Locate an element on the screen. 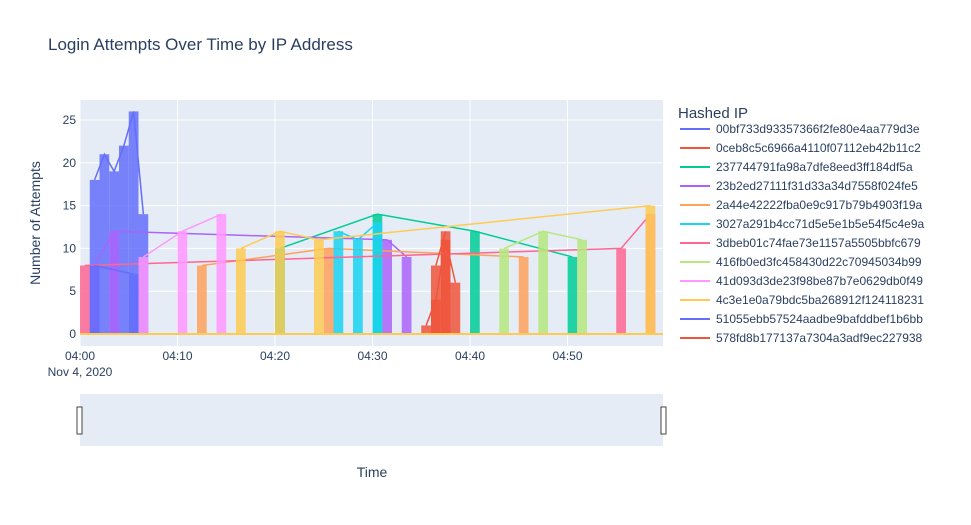  legend-item: 23b2ed27111f31d33a34d7558f024fe5 is located at coordinates (799, 186).